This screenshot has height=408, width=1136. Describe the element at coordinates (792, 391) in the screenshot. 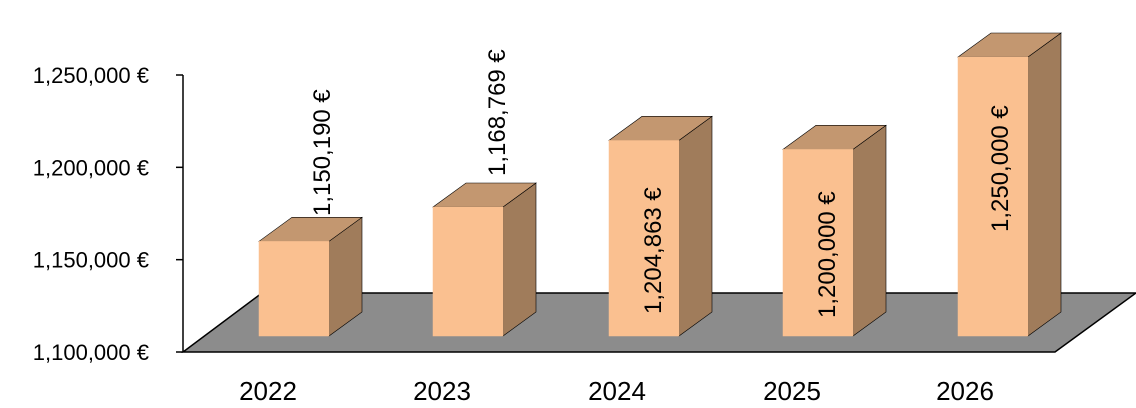

I see `x-category-label: 2025` at that location.